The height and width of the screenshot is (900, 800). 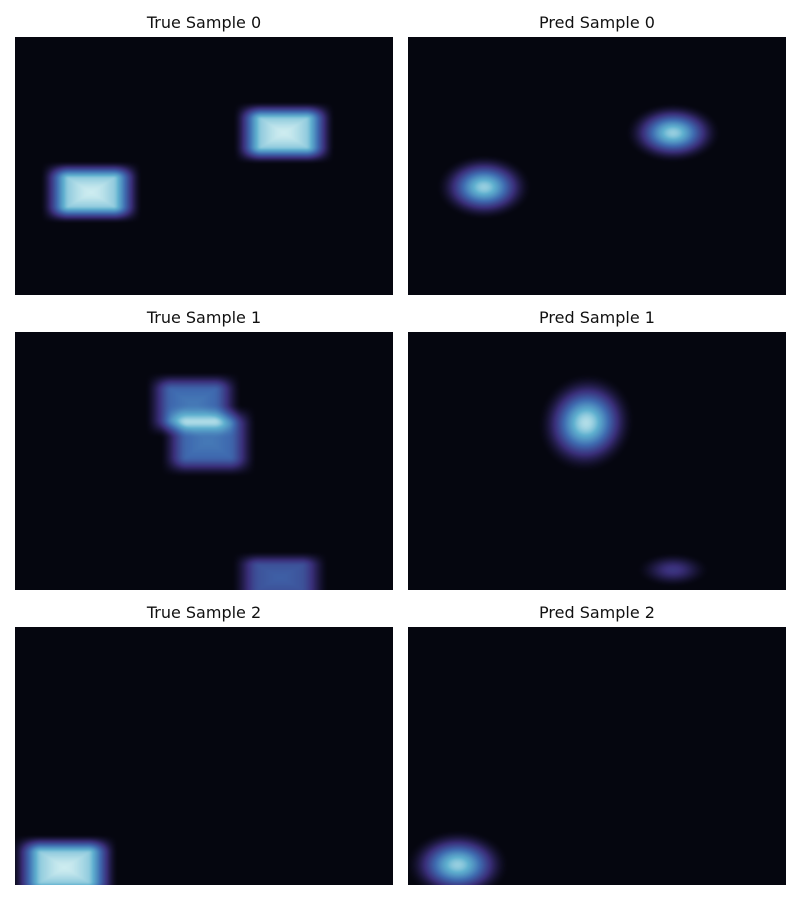 What do you see at coordinates (204, 22) in the screenshot?
I see `panel-title: True Sample 0` at bounding box center [204, 22].